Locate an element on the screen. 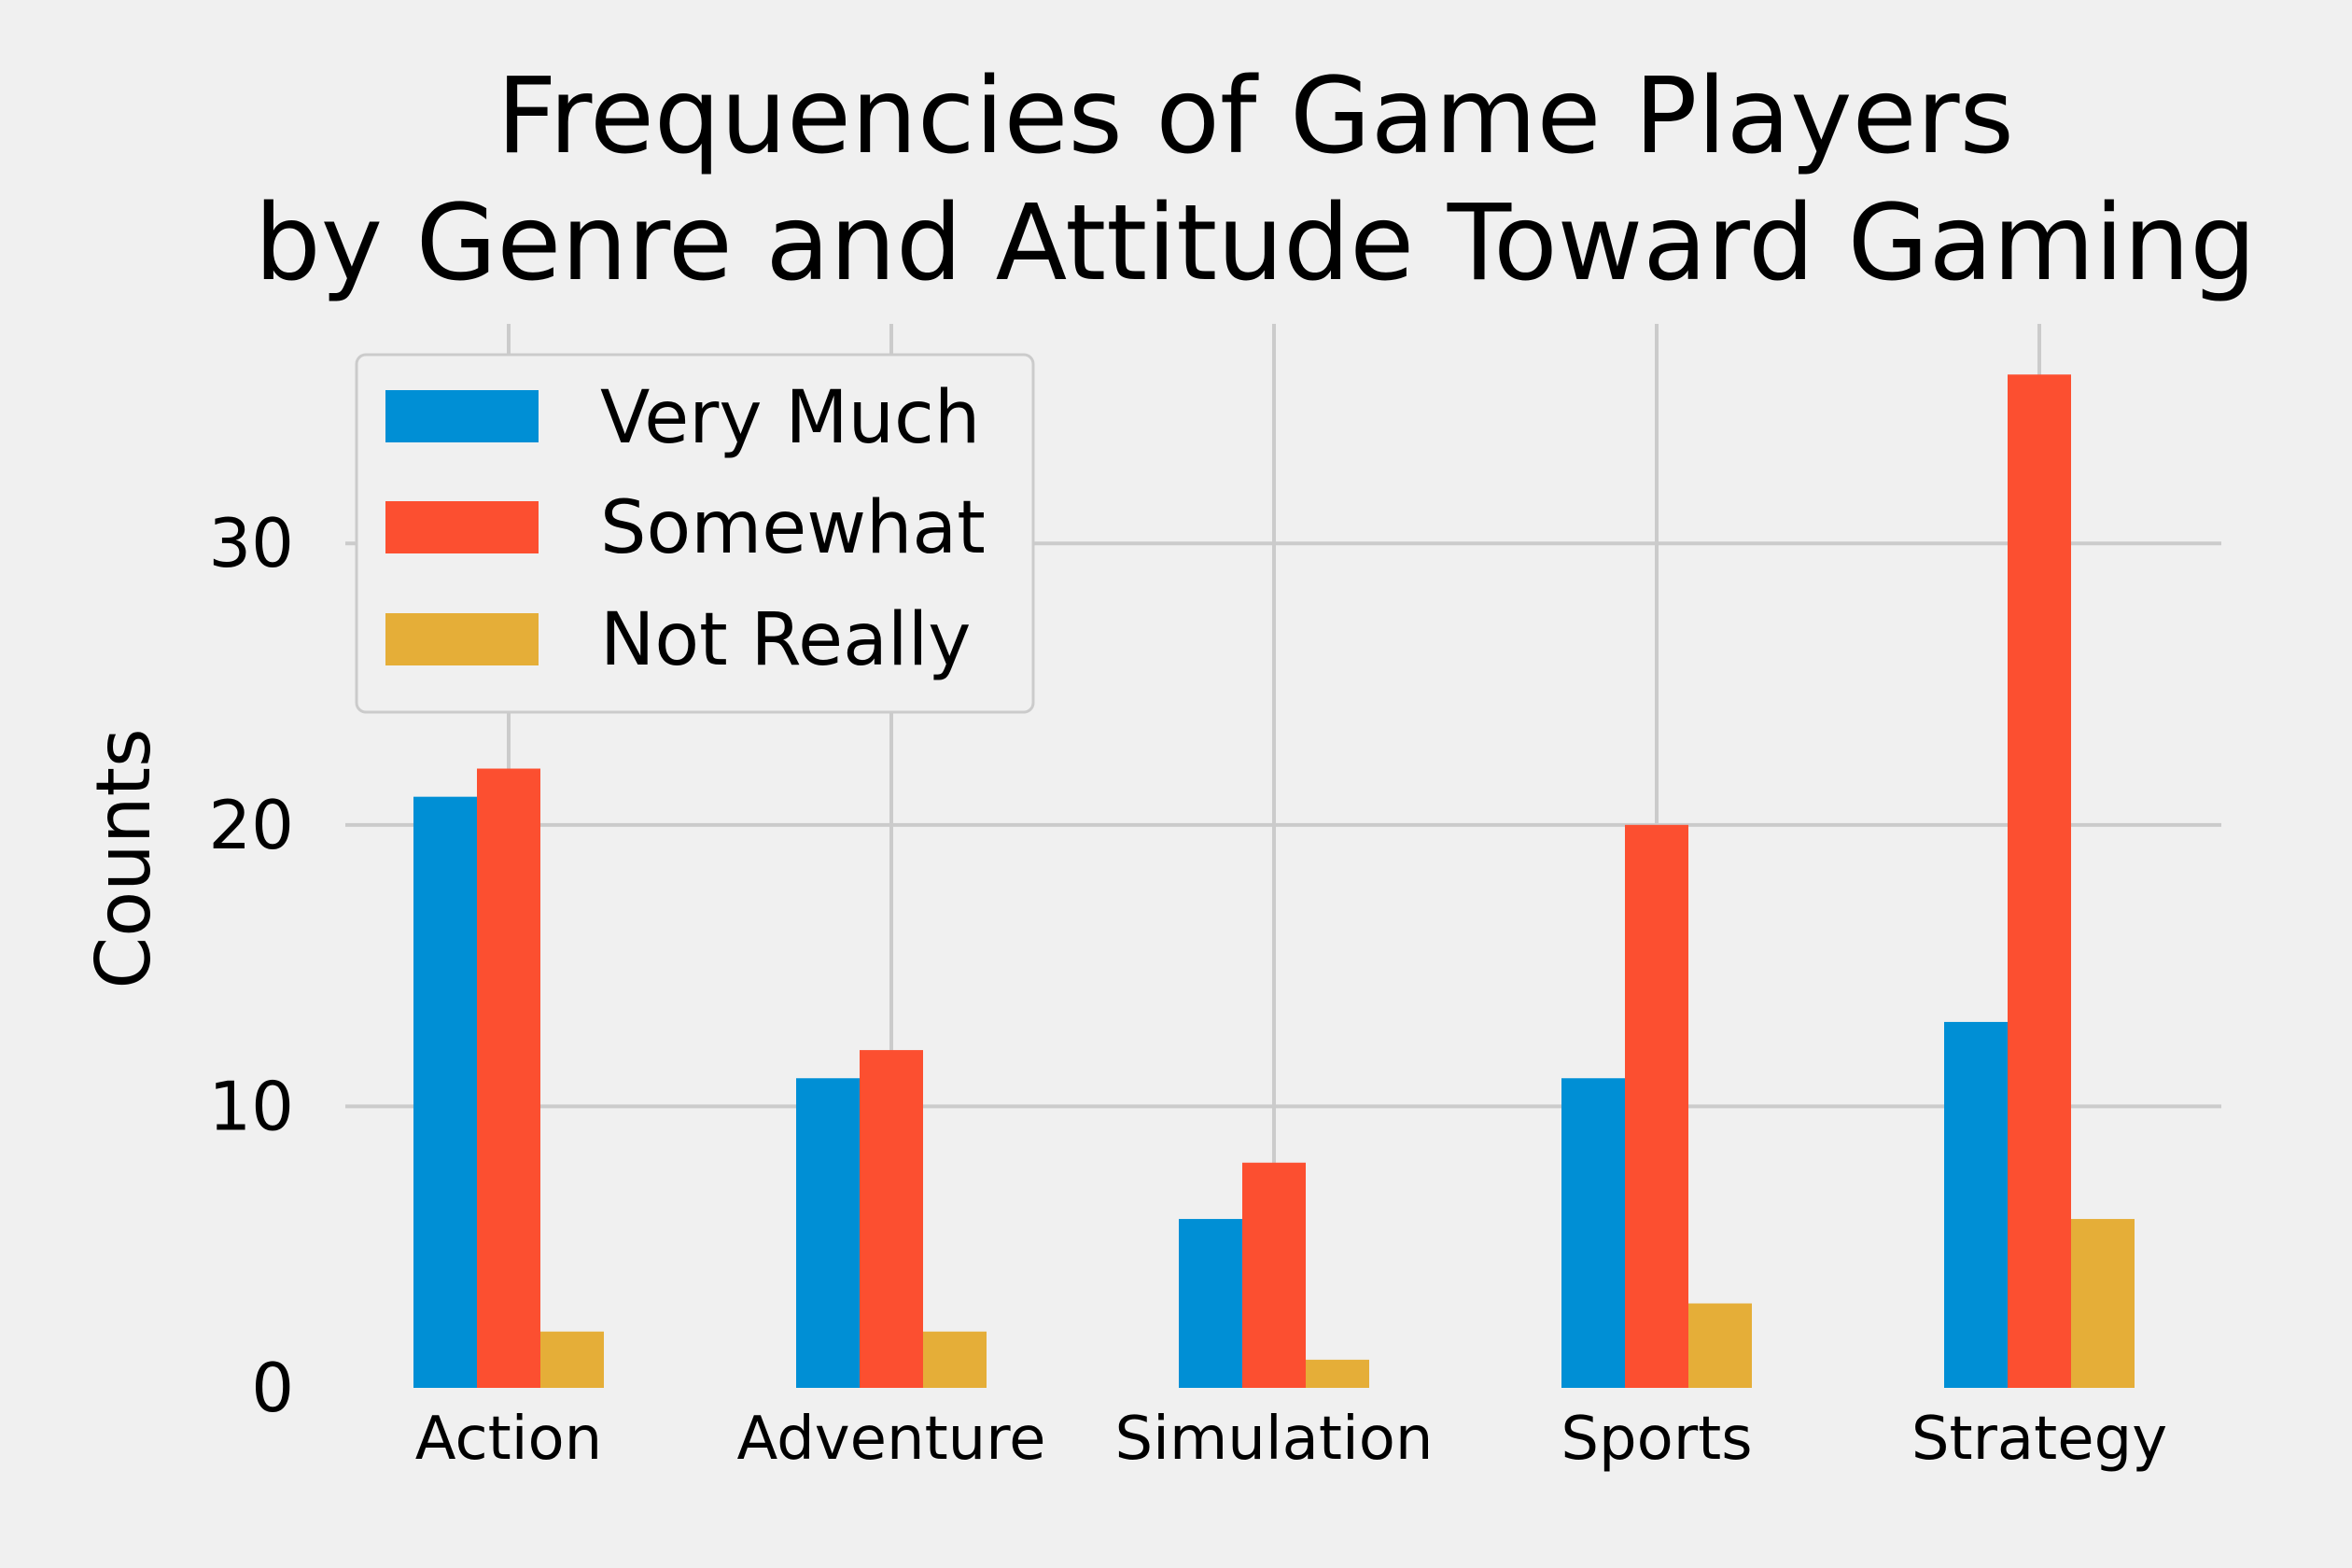 The width and height of the screenshot is (2352, 1568). legend: Very Much Somewhat Not Really is located at coordinates (695, 533).